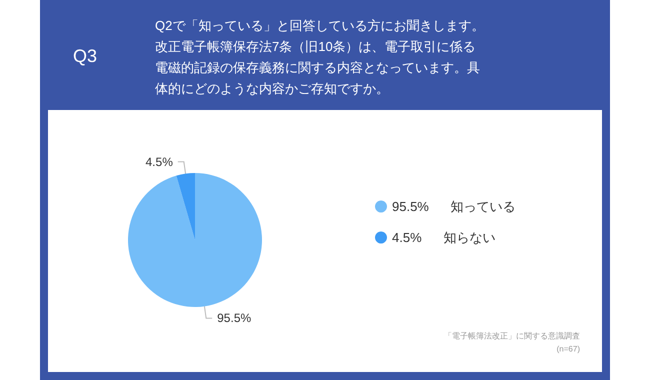 Image resolution: width=650 pixels, height=380 pixels. I want to click on chart-subtitle: Q2で「知っている」と回答している方にお聞きします。改正電子帳簿保存法7条（旧10条）は、電子取引に係る電磁的記録の保存義務に関する内容となっています。具体的にどのような内容かご存知ですか。, so click(319, 57).